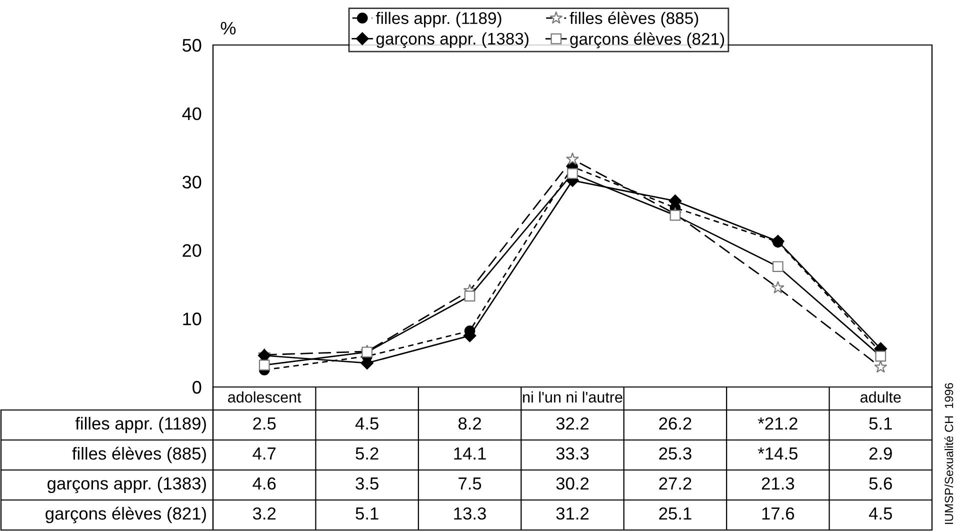  Describe the element at coordinates (675, 423) in the screenshot. I see `data-label: 26.2` at that location.